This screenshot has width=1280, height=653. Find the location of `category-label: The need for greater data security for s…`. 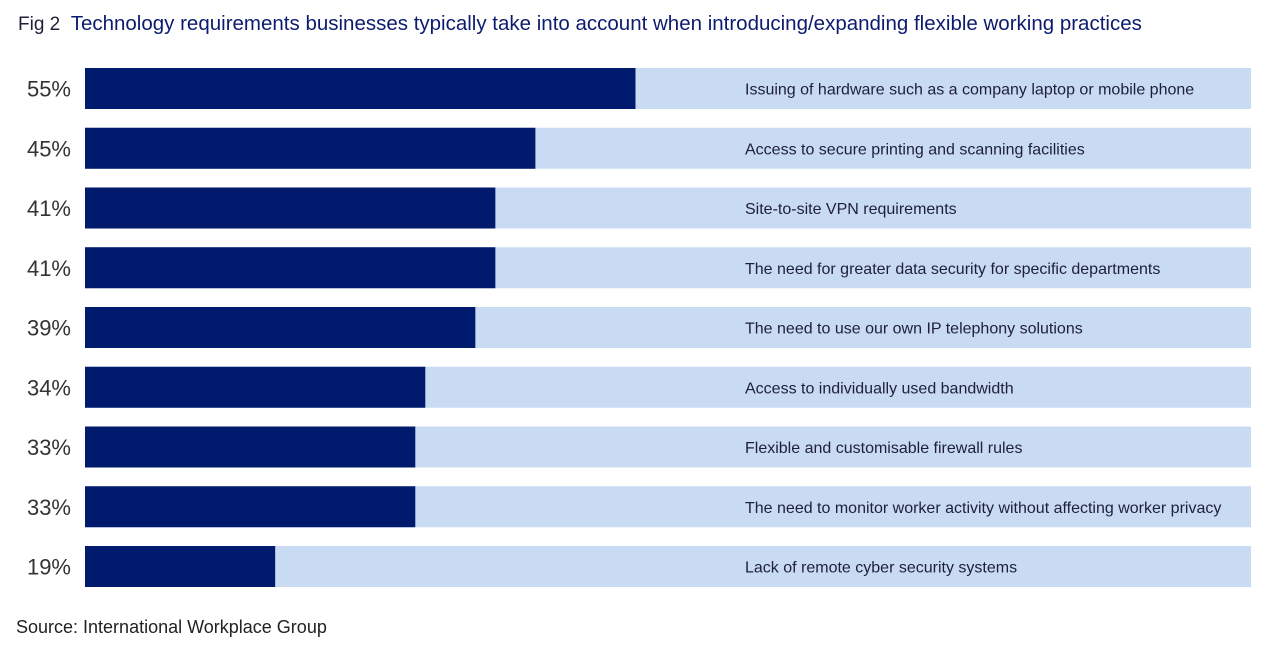

category-label: The need for greater data security for s… is located at coordinates (952, 269).